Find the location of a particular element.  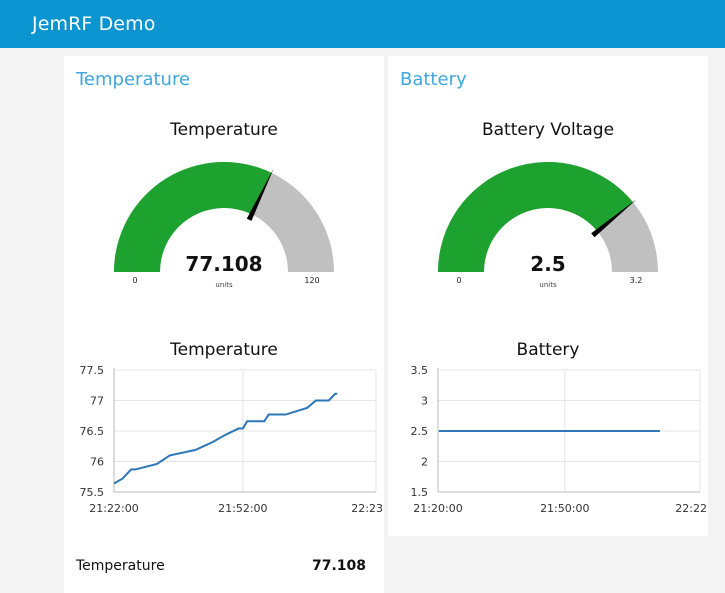

gauge-value: 2.5 is located at coordinates (547, 264).